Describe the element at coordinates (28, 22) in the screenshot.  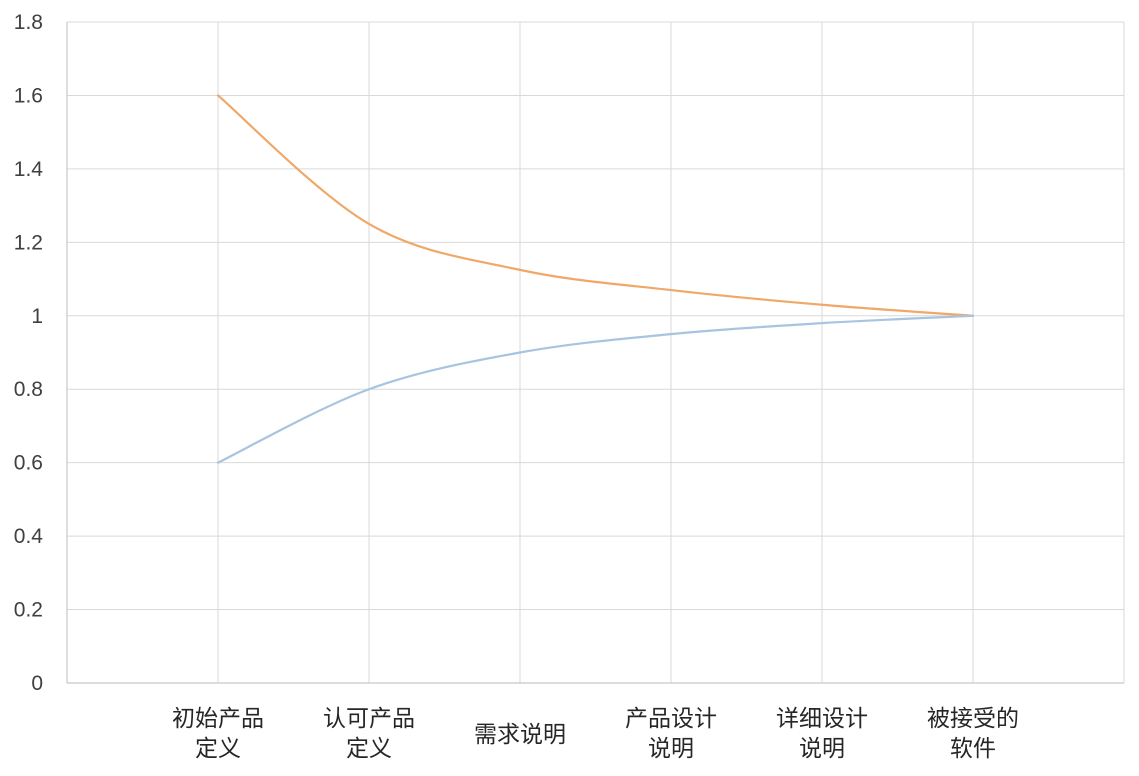
I see `y-tick-label: 1.8` at that location.